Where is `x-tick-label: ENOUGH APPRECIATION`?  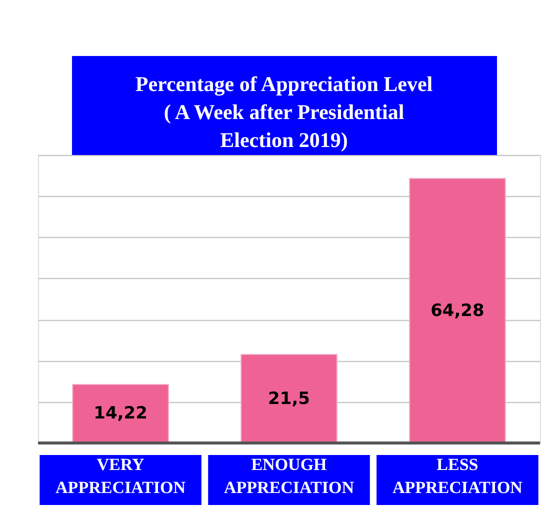
x-tick-label: ENOUGH APPRECIATION is located at coordinates (289, 476).